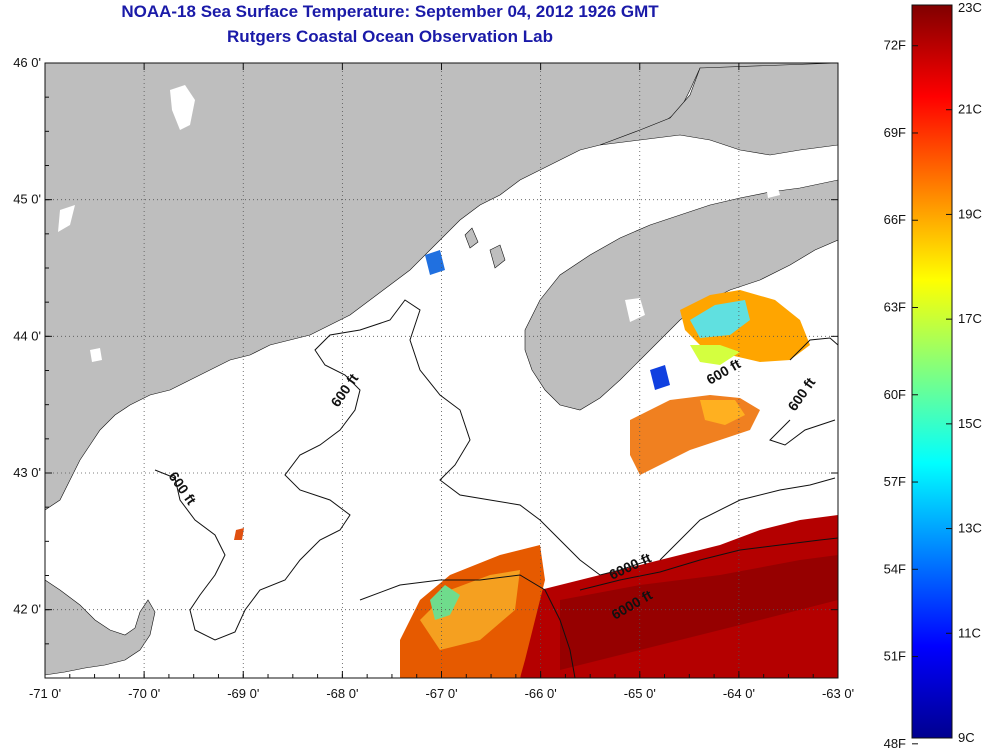  What do you see at coordinates (895, 132) in the screenshot?
I see `colorbar-f-label: 69F` at bounding box center [895, 132].